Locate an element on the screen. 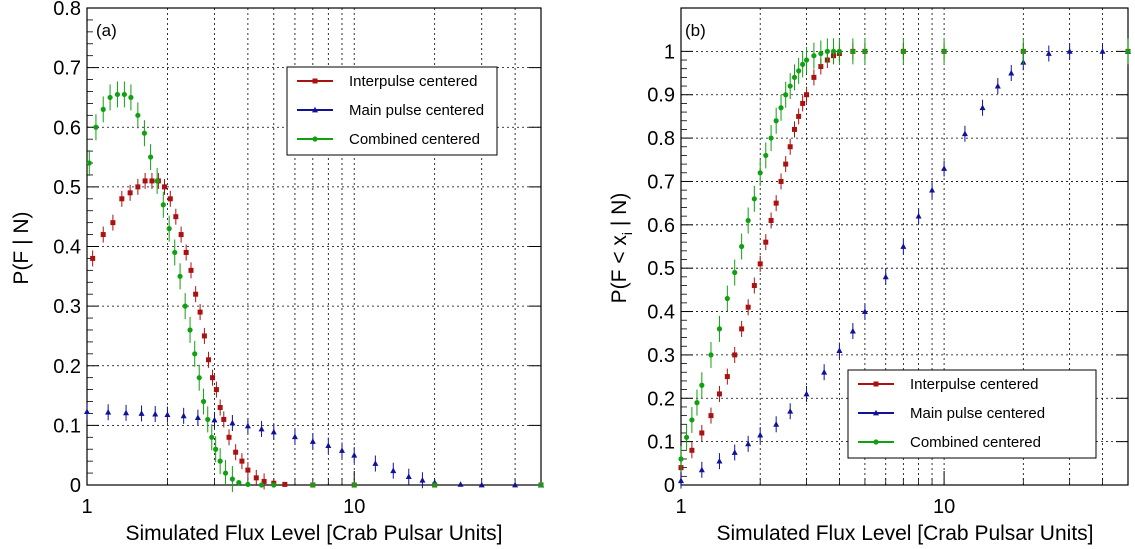  y-tick-label: 0.9 is located at coordinates (661, 96).